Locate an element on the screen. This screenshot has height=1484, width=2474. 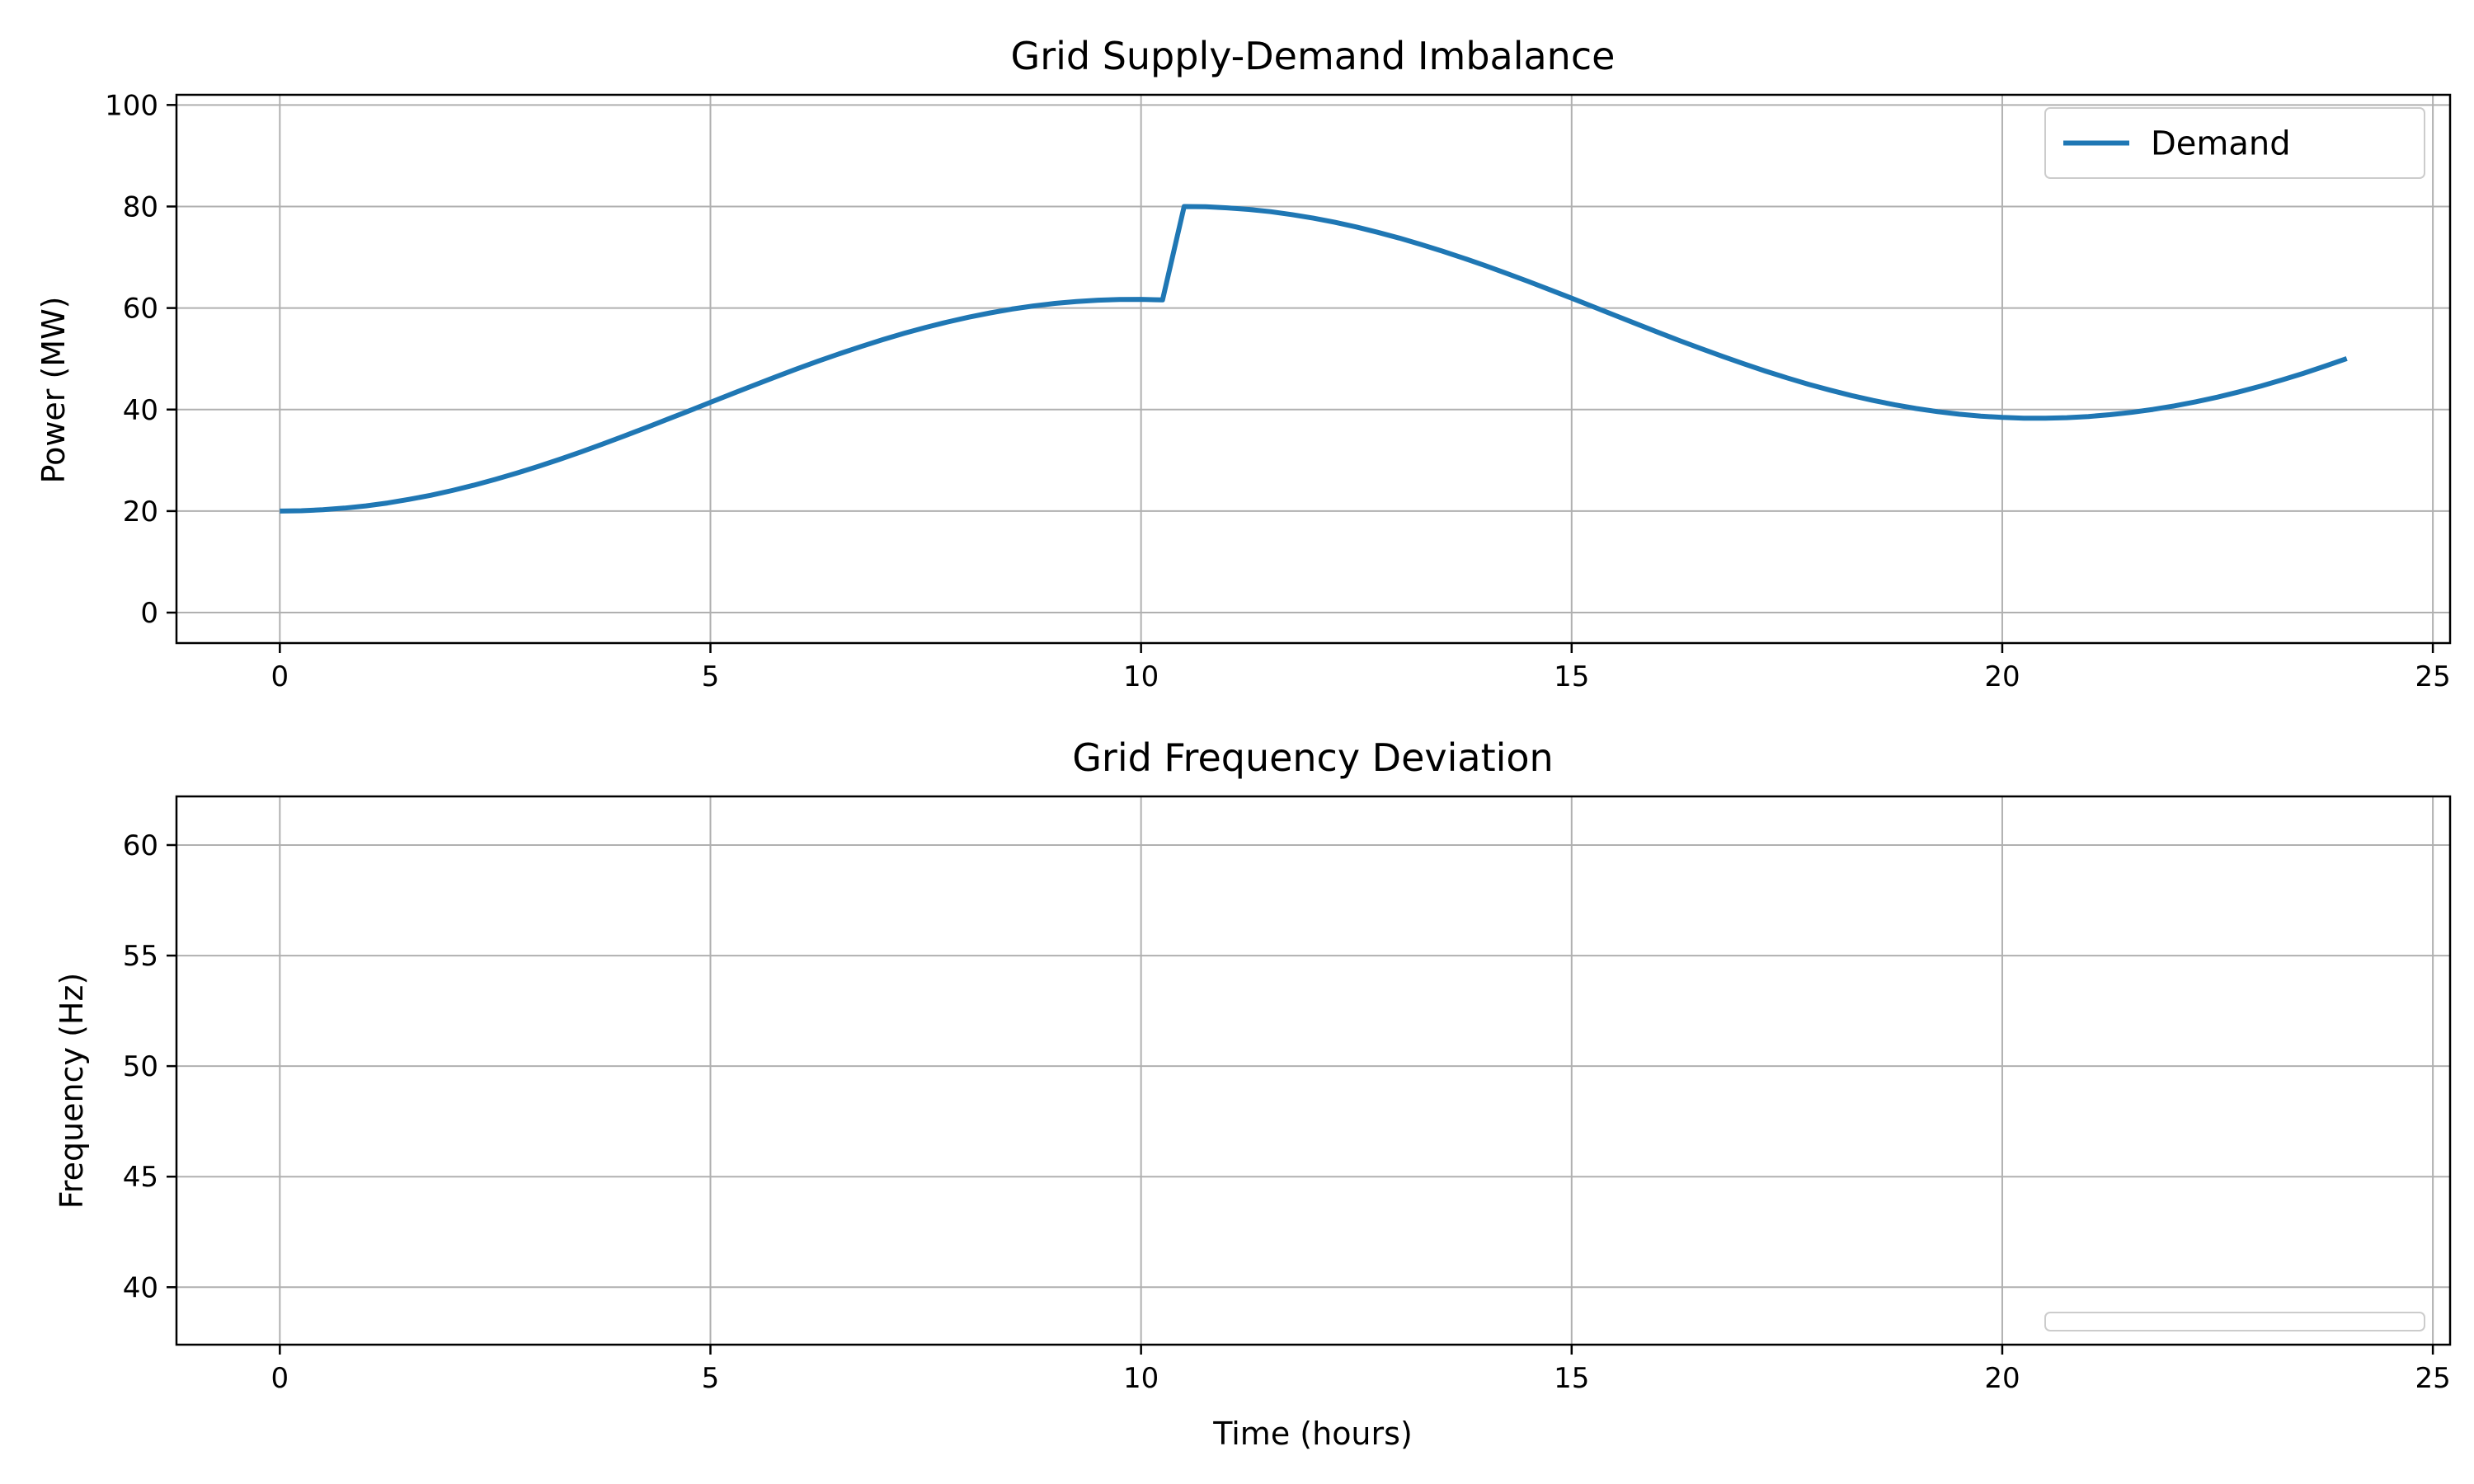
y-tick-label: 0 is located at coordinates (149, 613).